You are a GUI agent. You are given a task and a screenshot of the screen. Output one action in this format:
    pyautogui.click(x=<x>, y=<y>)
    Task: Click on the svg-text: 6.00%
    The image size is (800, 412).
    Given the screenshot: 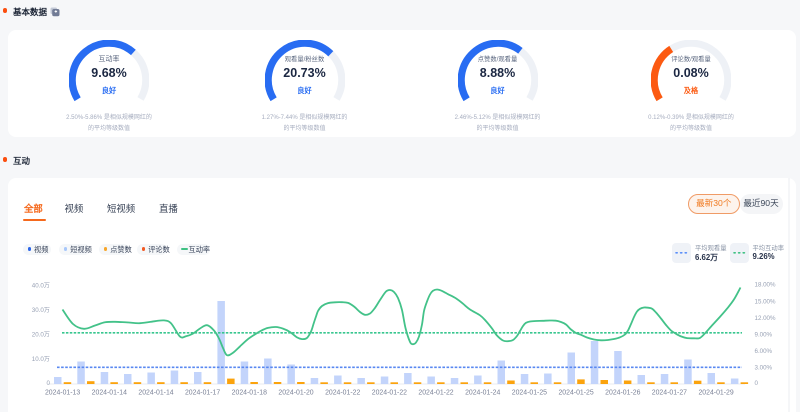 What is the action you would take?
    pyautogui.click(x=764, y=351)
    